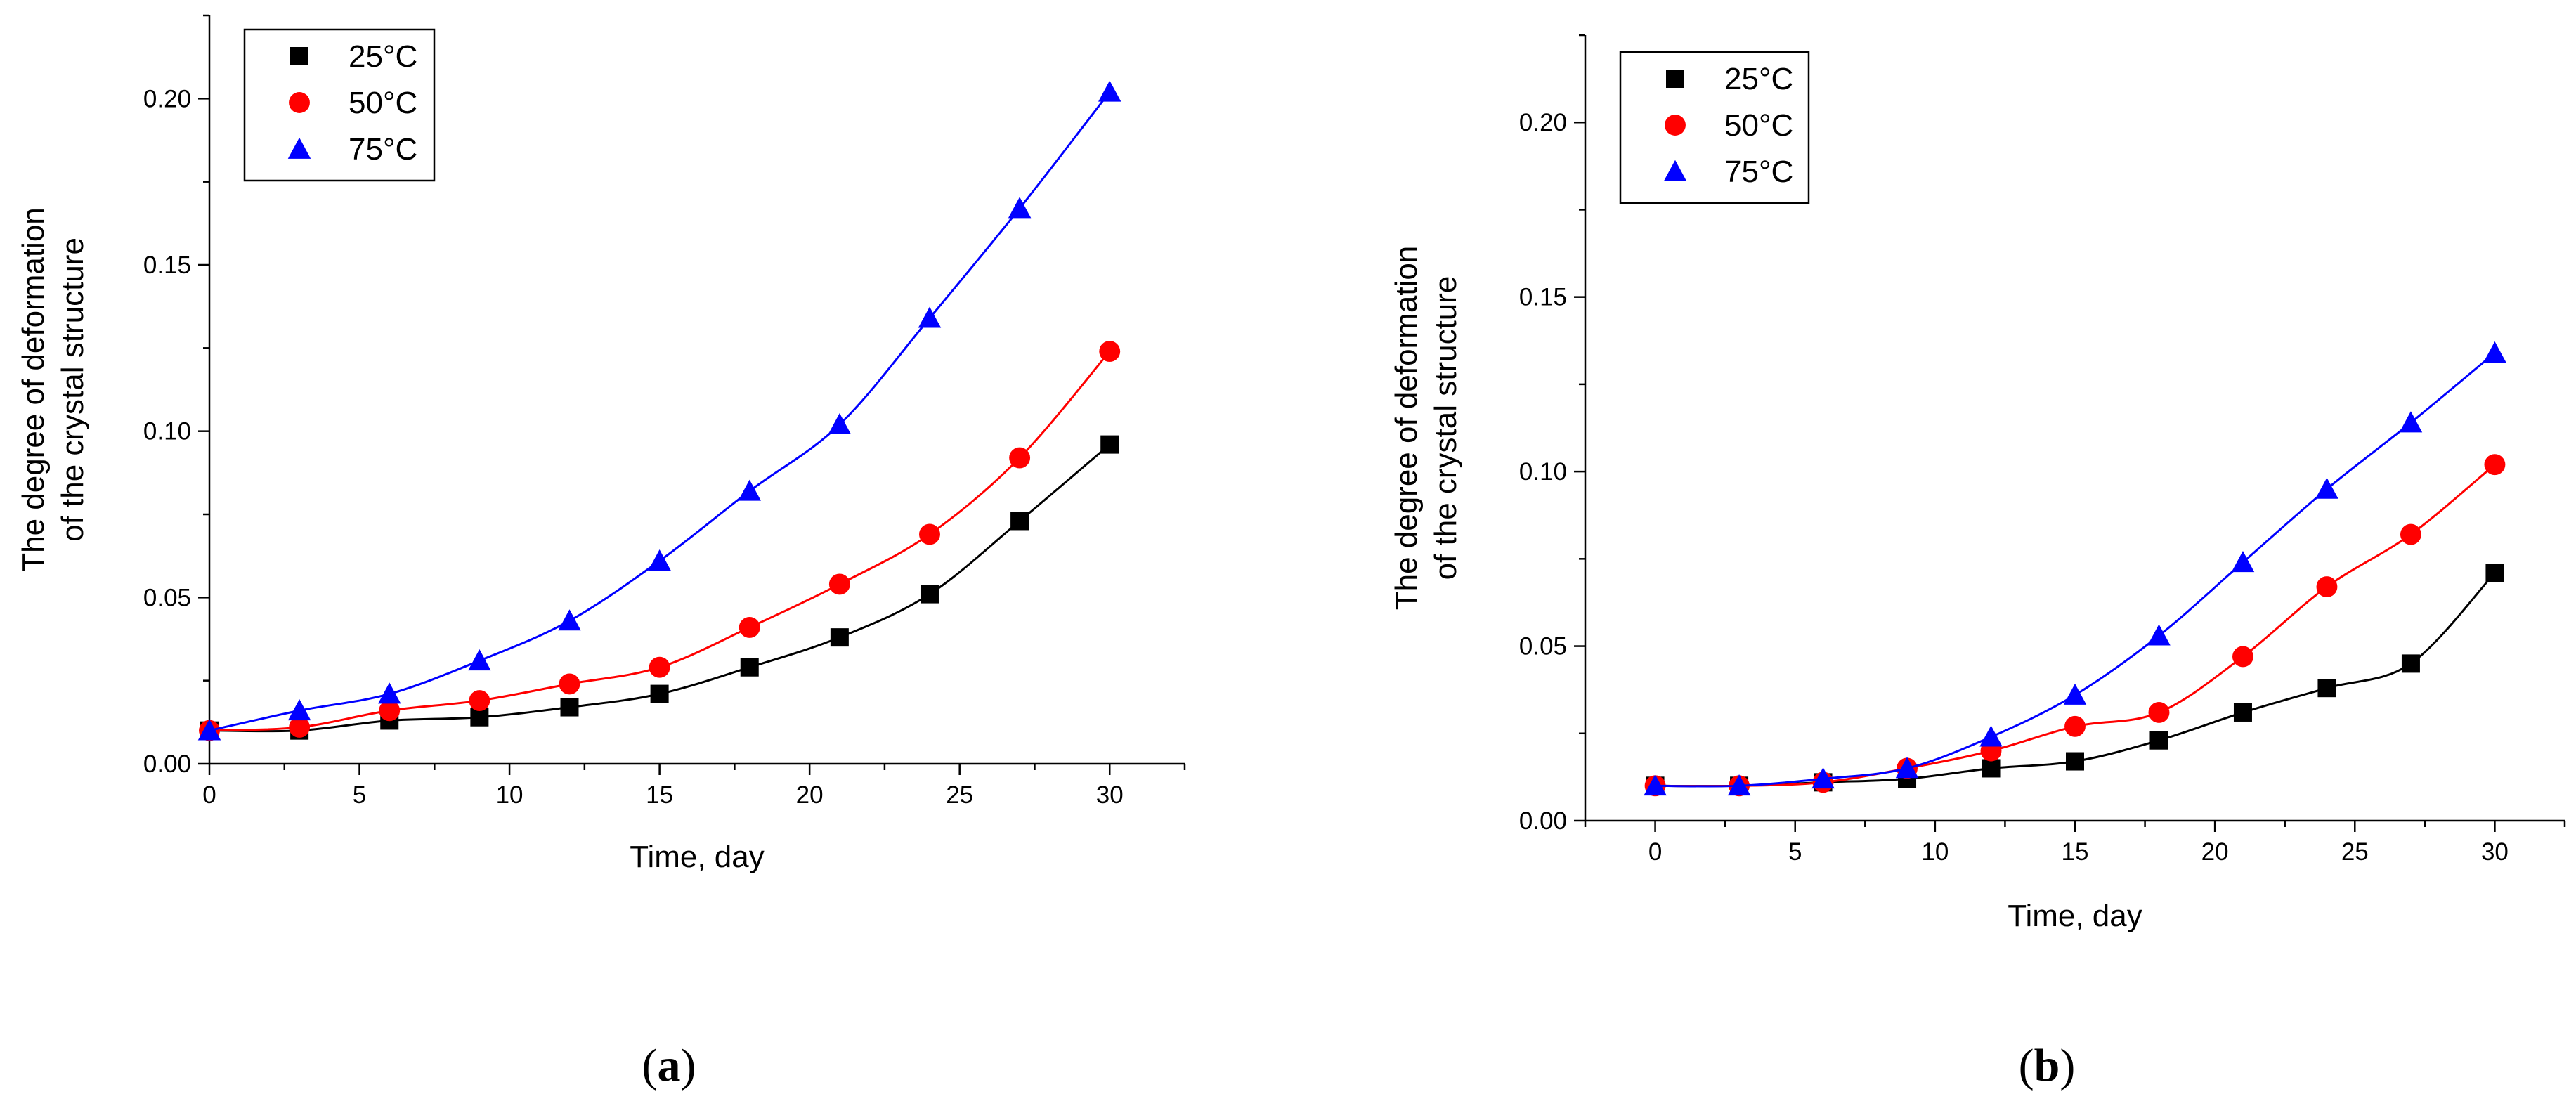  Describe the element at coordinates (669, 1065) in the screenshot. I see `panel-caption: (a)` at that location.